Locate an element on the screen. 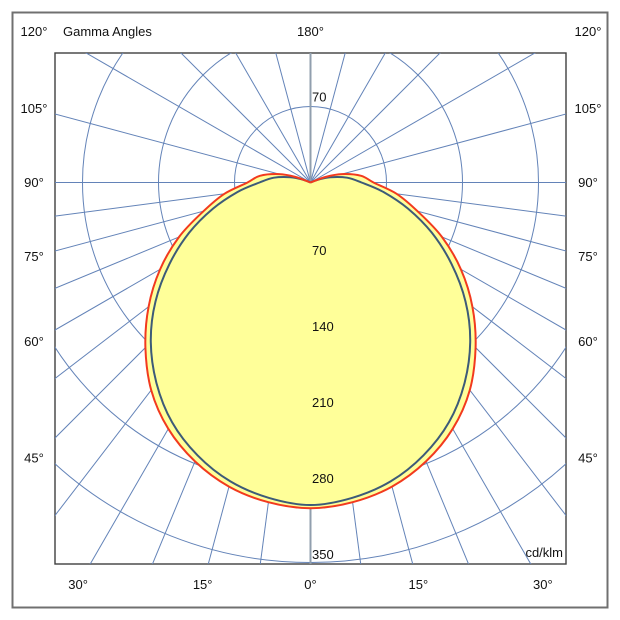 Image resolution: width=620 pixels, height=620 pixels. radial-tick-label: 350 is located at coordinates (323, 554).